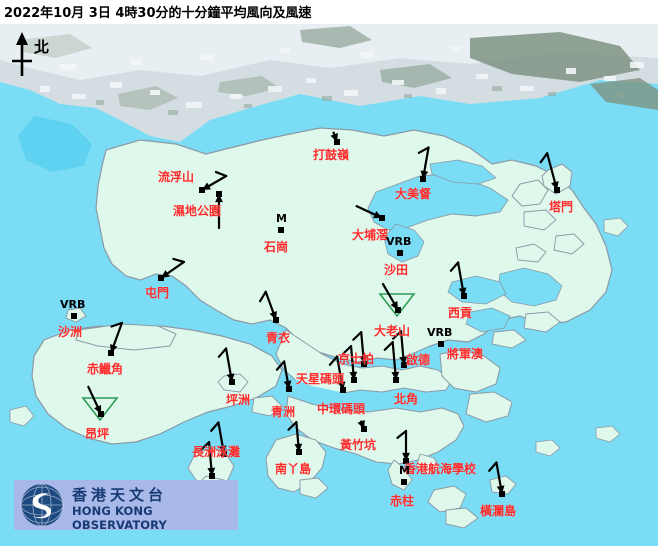 Image resolution: width=658 pixels, height=546 pixels. Describe the element at coordinates (561, 207) in the screenshot. I see `station-label-tap-mun: 塔門` at that location.